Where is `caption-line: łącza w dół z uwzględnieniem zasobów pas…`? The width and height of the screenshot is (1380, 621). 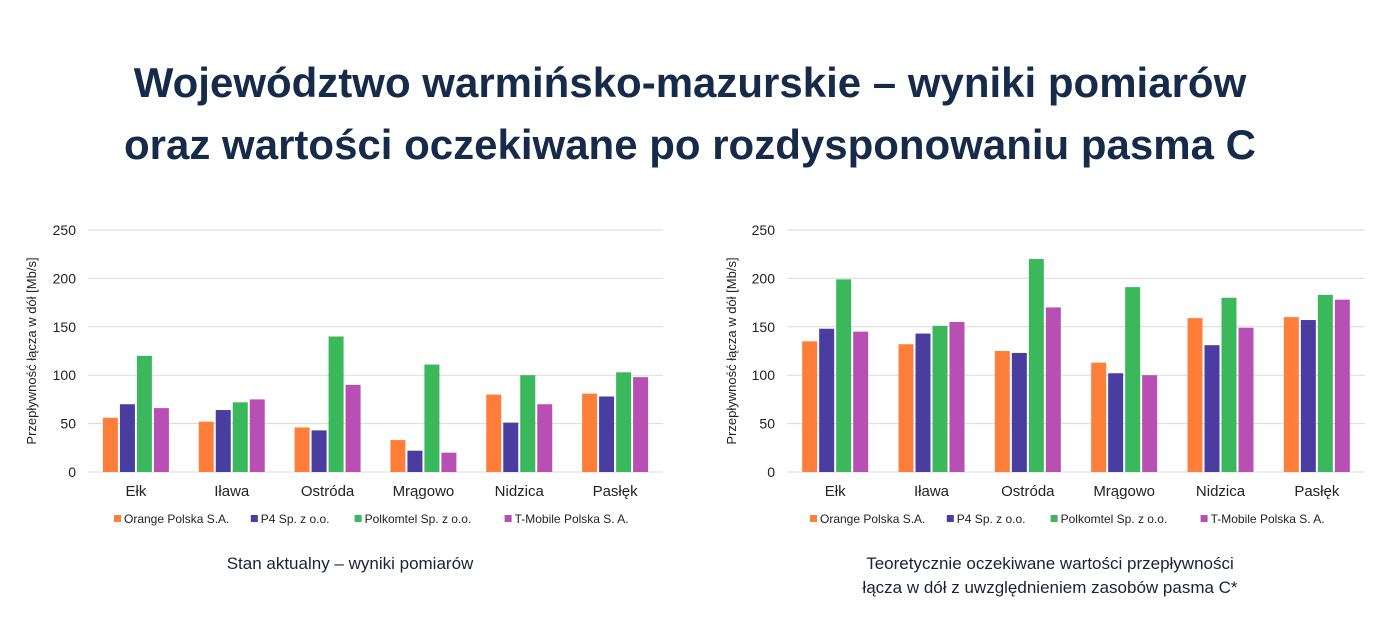
caption-line: łącza w dół z uwzględnieniem zasobów pas… is located at coordinates (1050, 587).